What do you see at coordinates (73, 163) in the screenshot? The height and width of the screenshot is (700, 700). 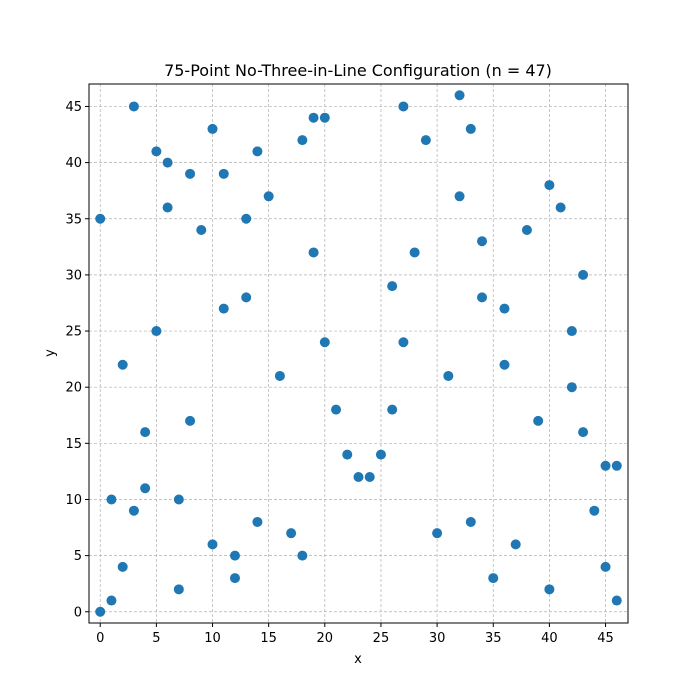 I see `y-tick-label: 40` at bounding box center [73, 163].